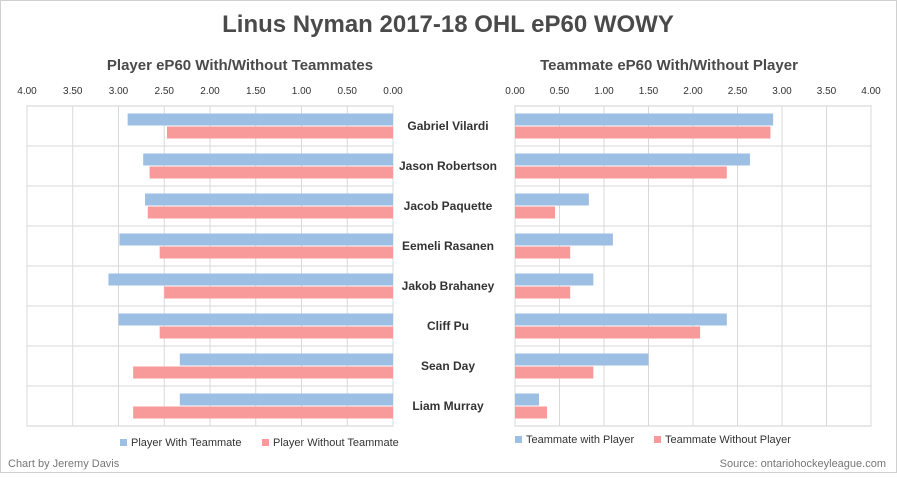 The height and width of the screenshot is (478, 897). I want to click on player-label-jason-robertson: Jason Robertson, so click(448, 166).